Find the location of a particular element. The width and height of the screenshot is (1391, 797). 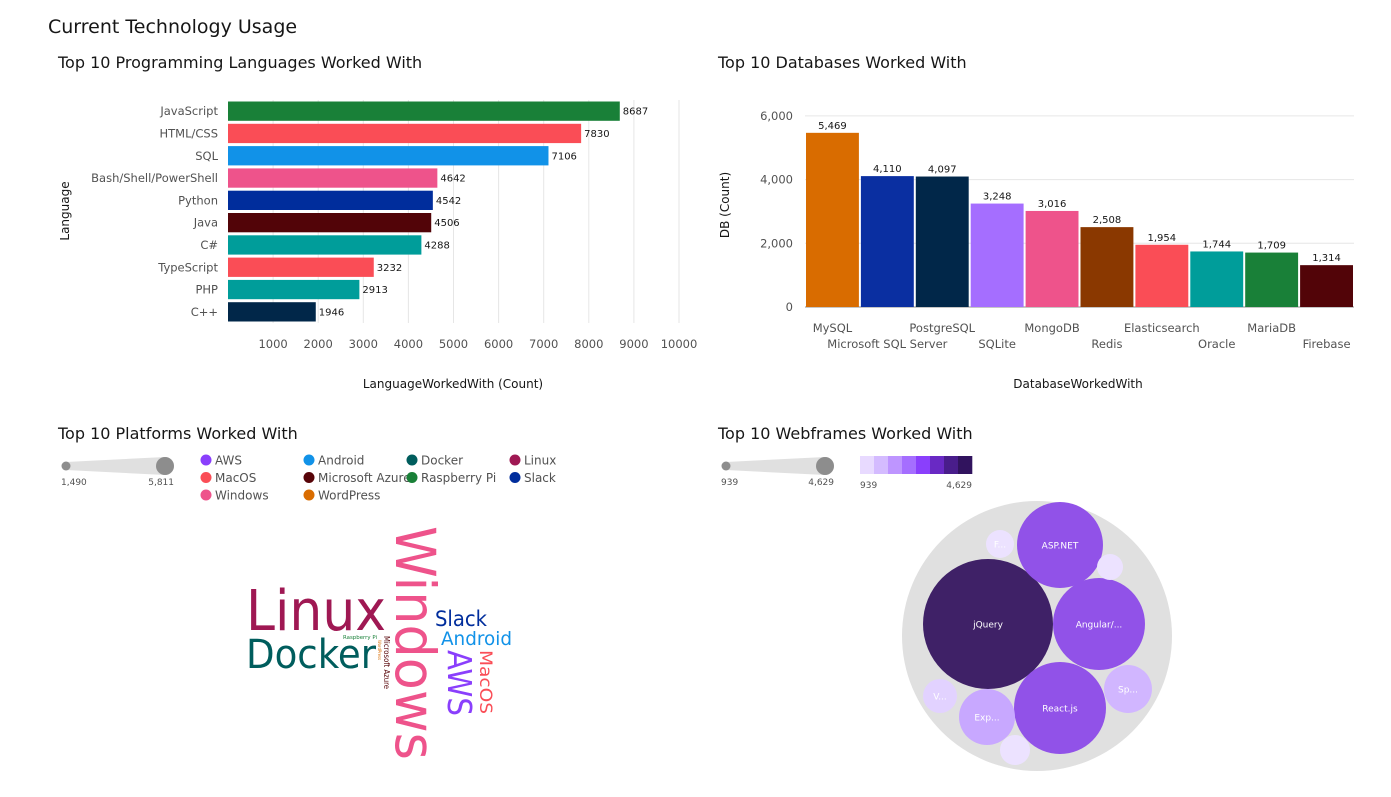

y-tick-label: Java is located at coordinates (205, 223).